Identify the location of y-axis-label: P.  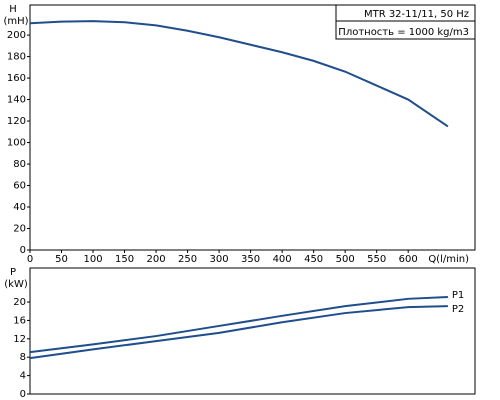
(13, 272).